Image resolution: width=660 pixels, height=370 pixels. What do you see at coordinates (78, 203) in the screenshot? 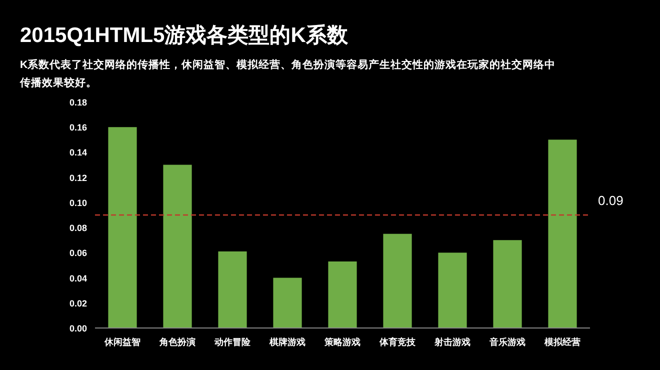
I see `y-tick-label: 0.10` at bounding box center [78, 203].